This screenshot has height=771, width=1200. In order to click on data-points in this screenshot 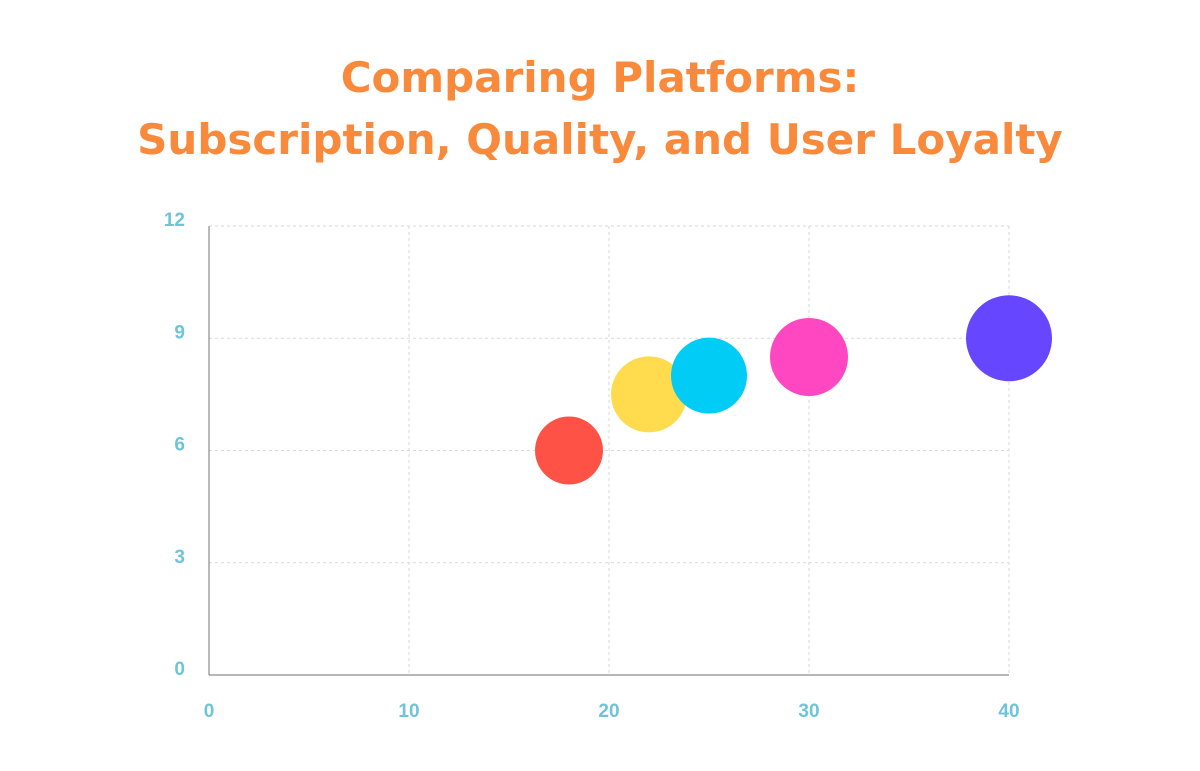, I will do `click(793, 390)`.